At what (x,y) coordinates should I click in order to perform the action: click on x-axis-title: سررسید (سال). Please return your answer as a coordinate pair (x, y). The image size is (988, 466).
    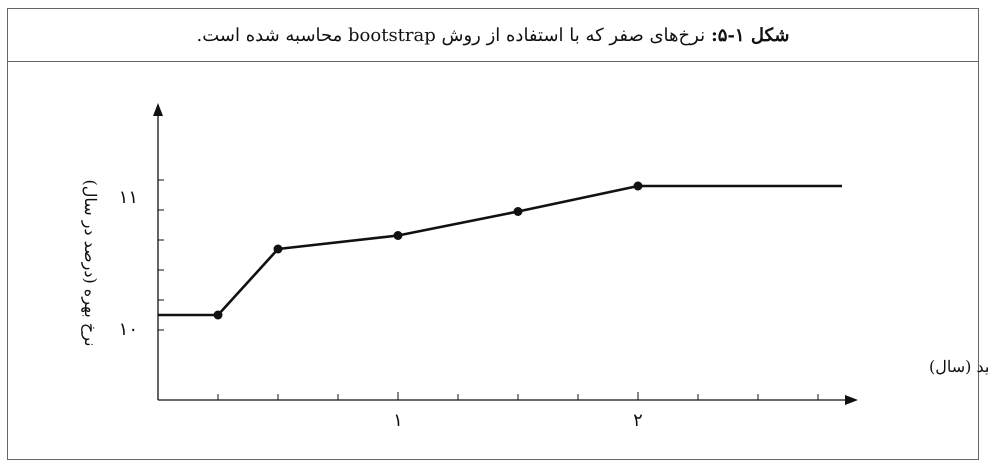
    Looking at the image, I should click on (958, 366).